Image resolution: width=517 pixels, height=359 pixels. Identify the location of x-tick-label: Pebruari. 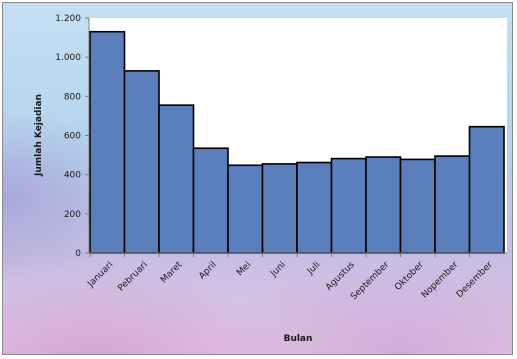
(133, 277).